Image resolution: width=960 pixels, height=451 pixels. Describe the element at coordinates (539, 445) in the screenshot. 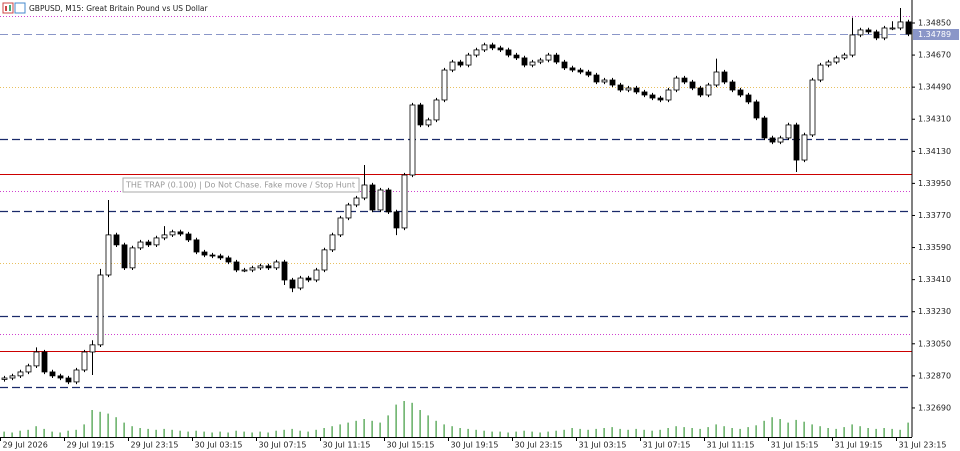

I see `x-tick-label: 30 Jul 23:15` at that location.